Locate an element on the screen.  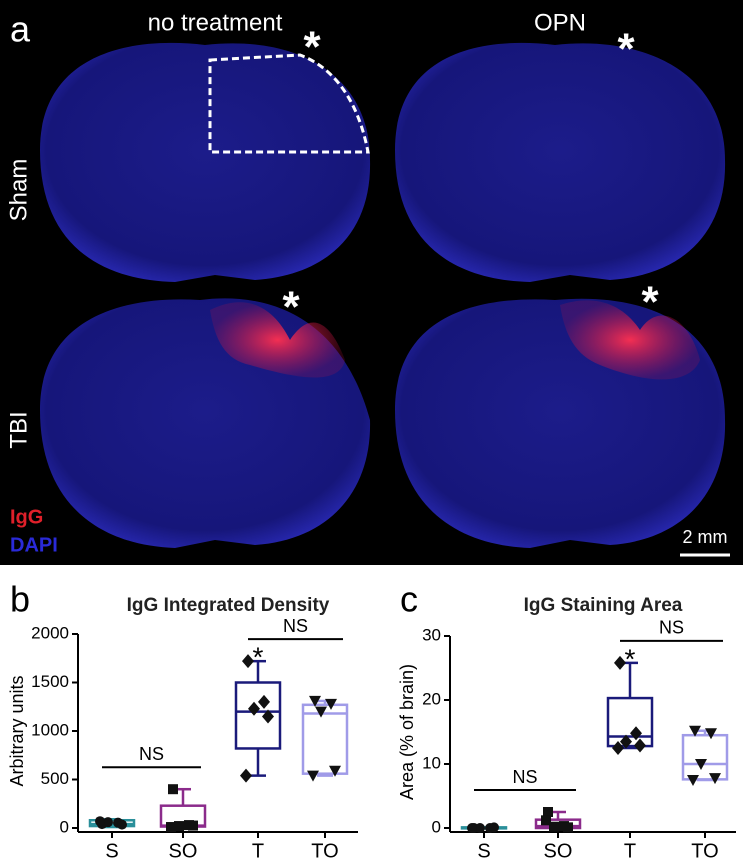
y-tick-label: 10 is located at coordinates (431, 762).